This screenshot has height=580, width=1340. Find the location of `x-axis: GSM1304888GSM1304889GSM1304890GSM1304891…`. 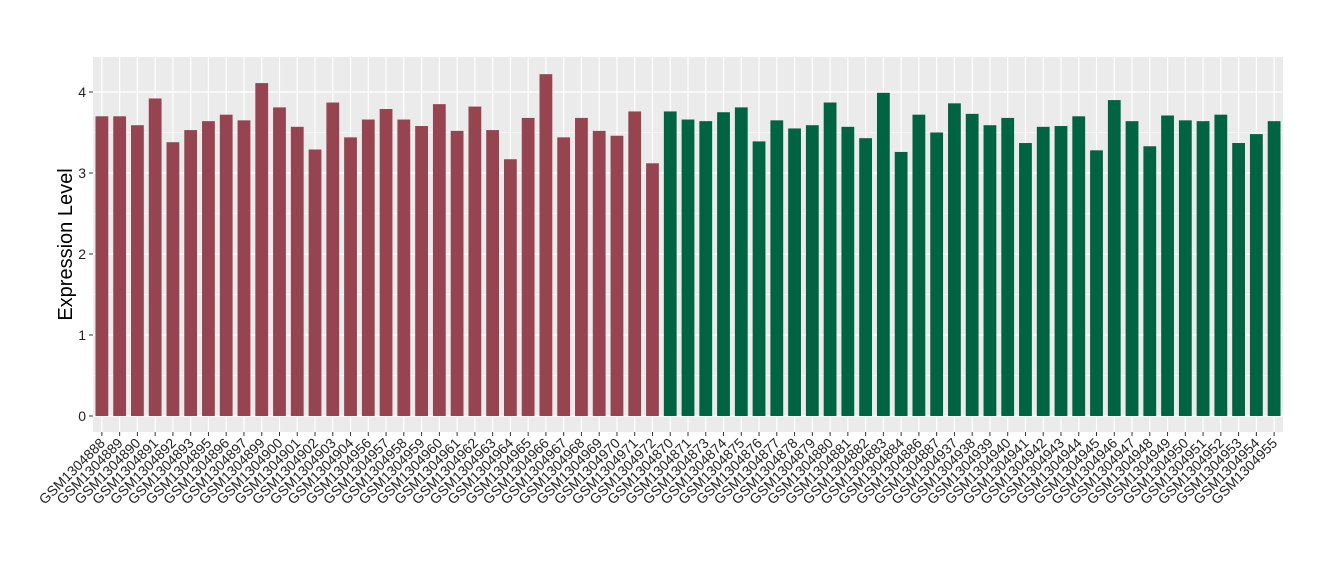

x-axis: GSM1304888GSM1304889GSM1304890GSM1304891… is located at coordinates (658, 469).